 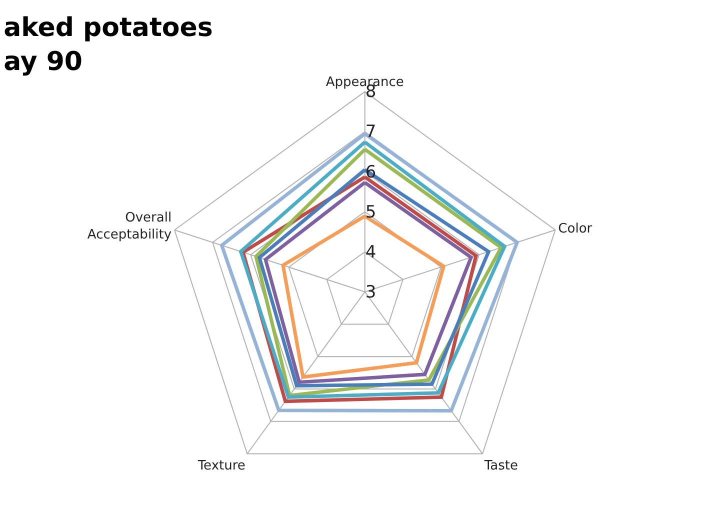 What do you see at coordinates (221, 466) in the screenshot?
I see `spoke-label: Texture` at bounding box center [221, 466].